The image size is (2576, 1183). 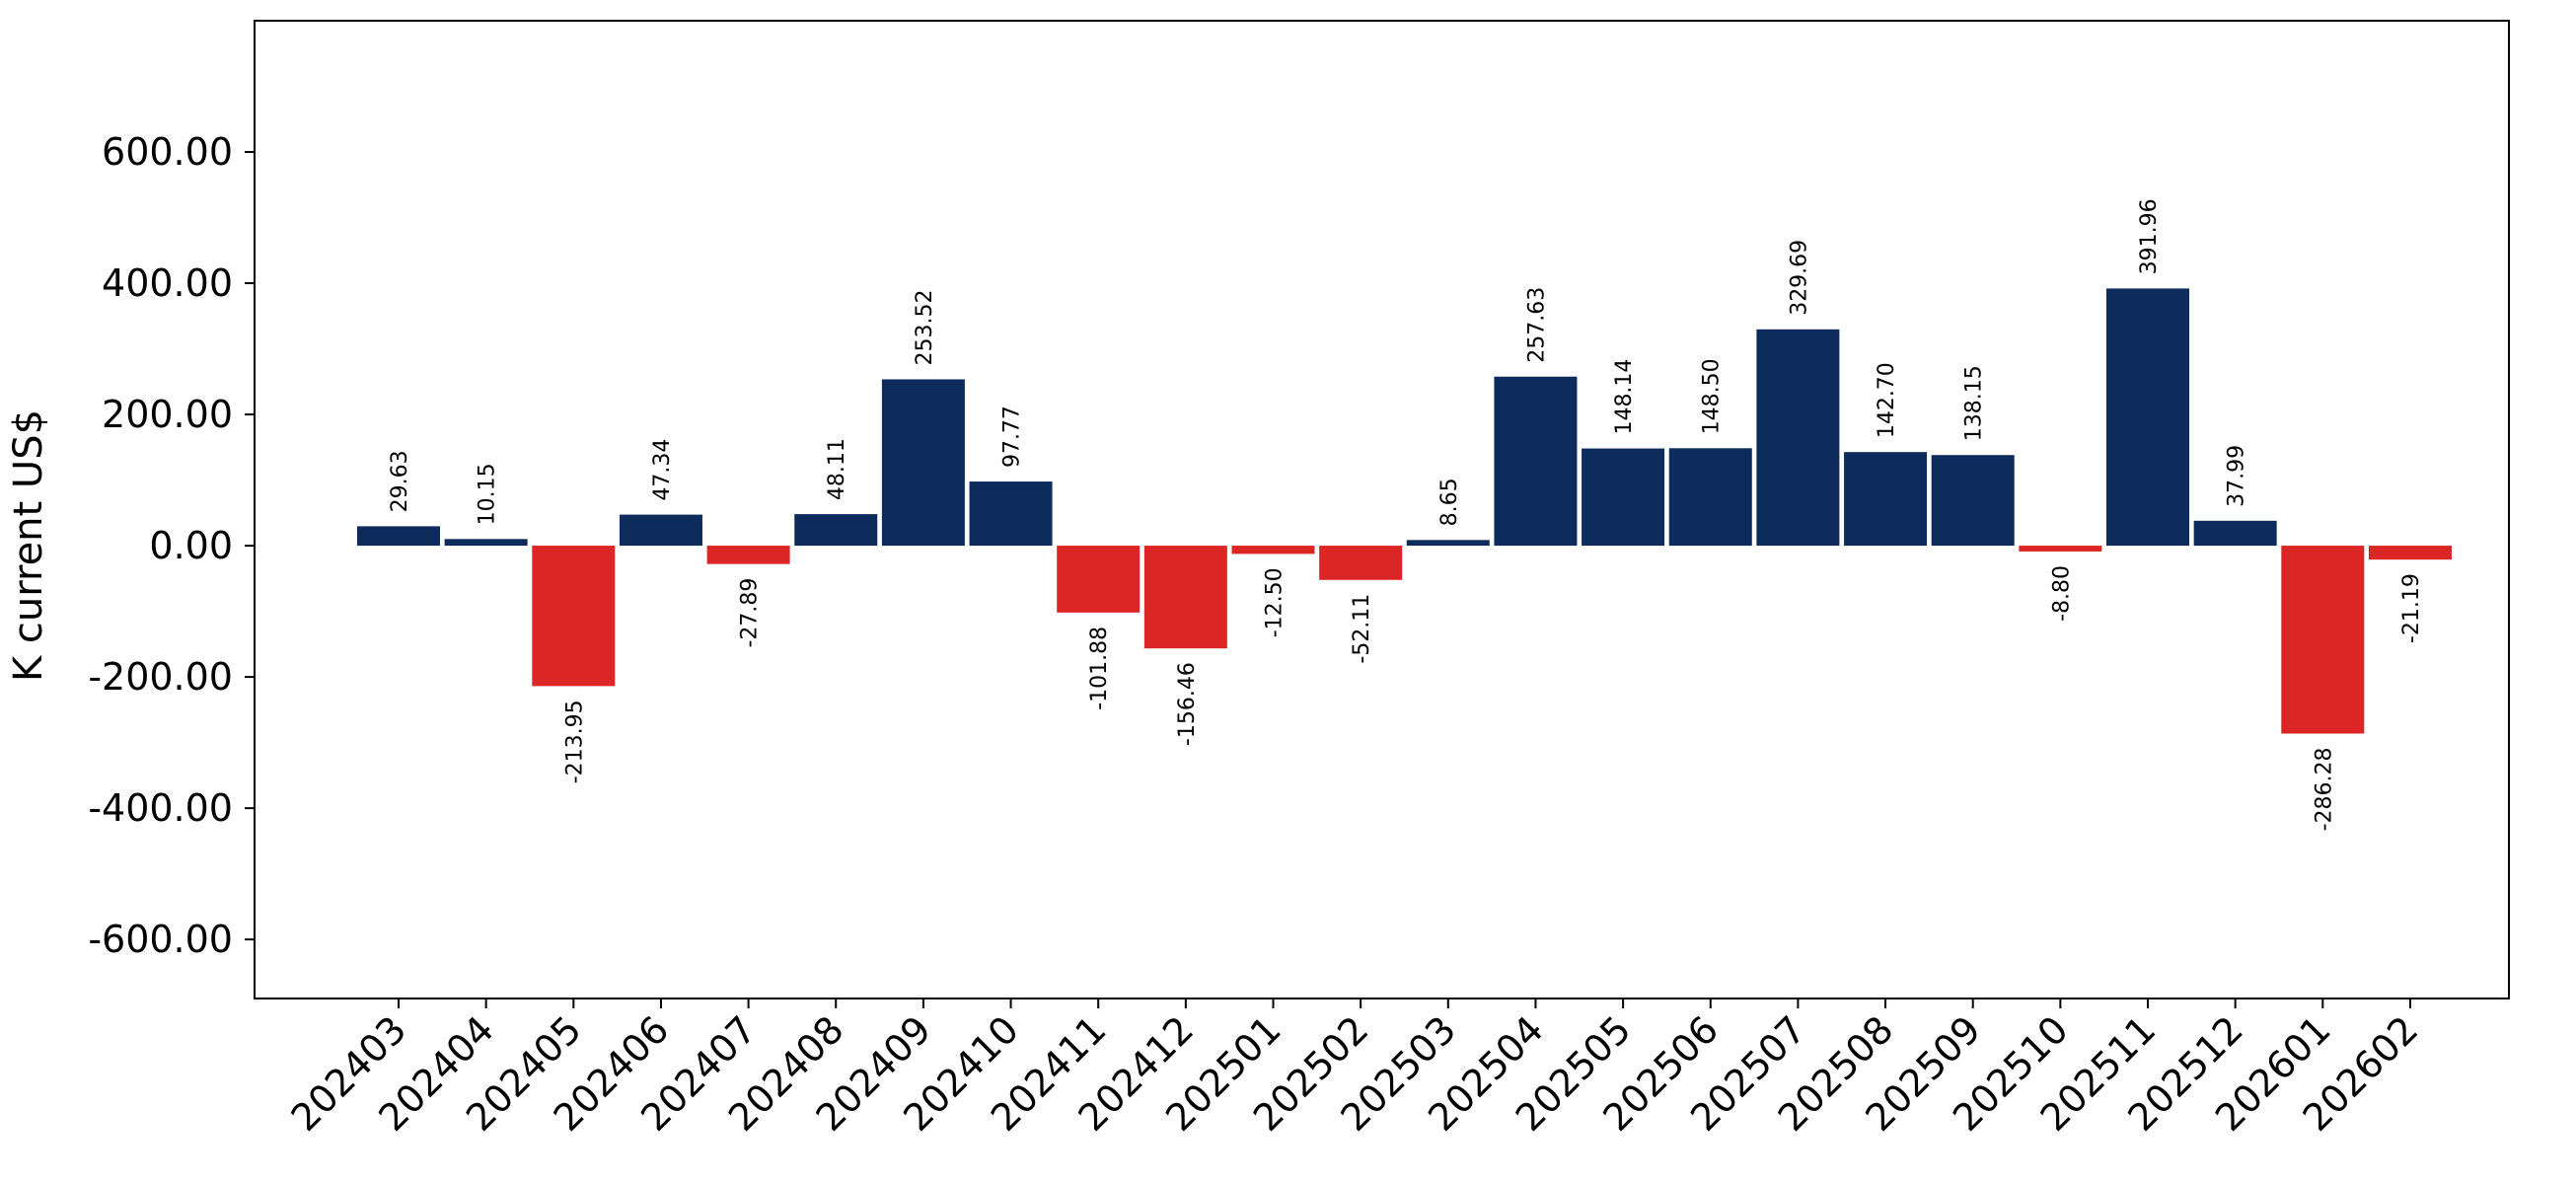 I want to click on y-tick-label: 600.00, so click(x=167, y=152).